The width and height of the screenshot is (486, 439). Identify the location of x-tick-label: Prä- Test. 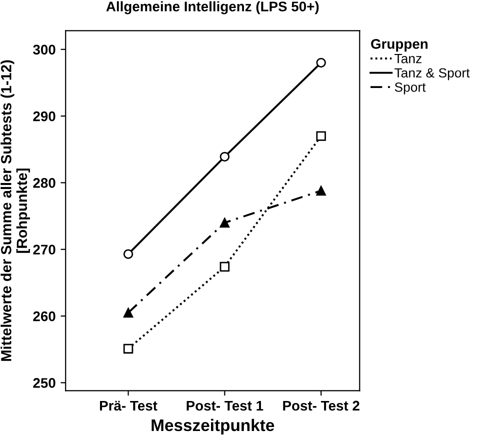
(129, 405).